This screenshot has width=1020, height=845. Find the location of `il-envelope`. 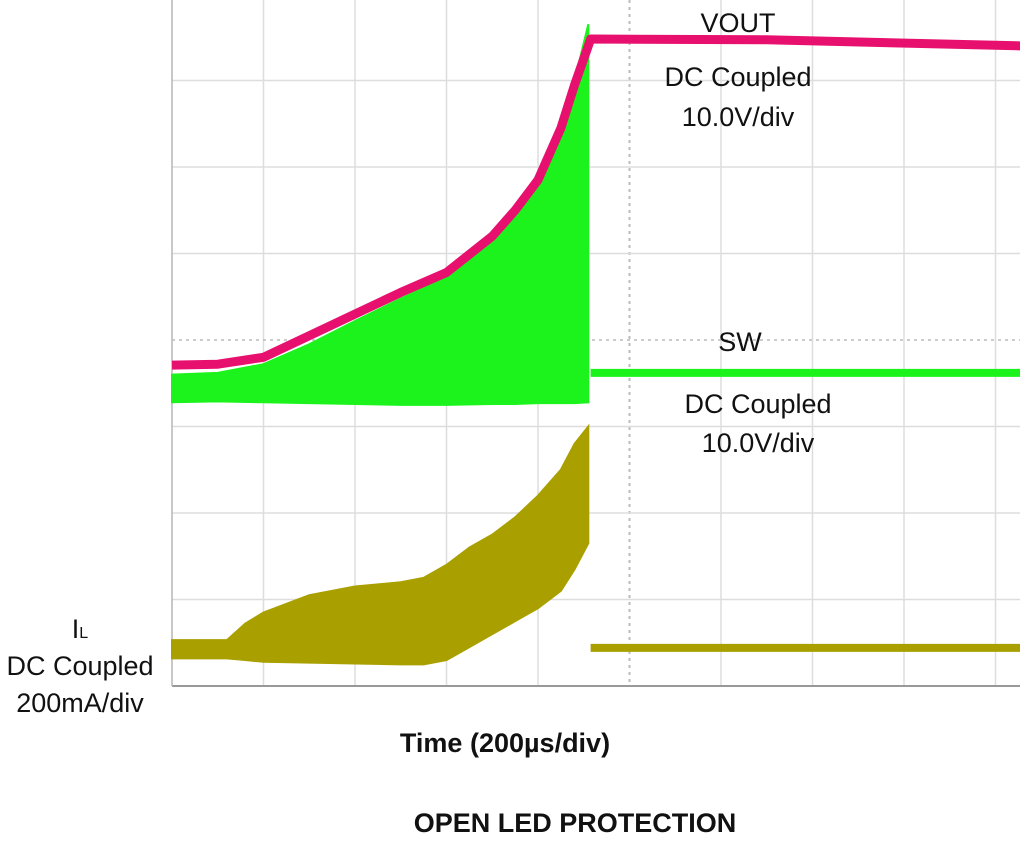

il-envelope is located at coordinates (380, 544).